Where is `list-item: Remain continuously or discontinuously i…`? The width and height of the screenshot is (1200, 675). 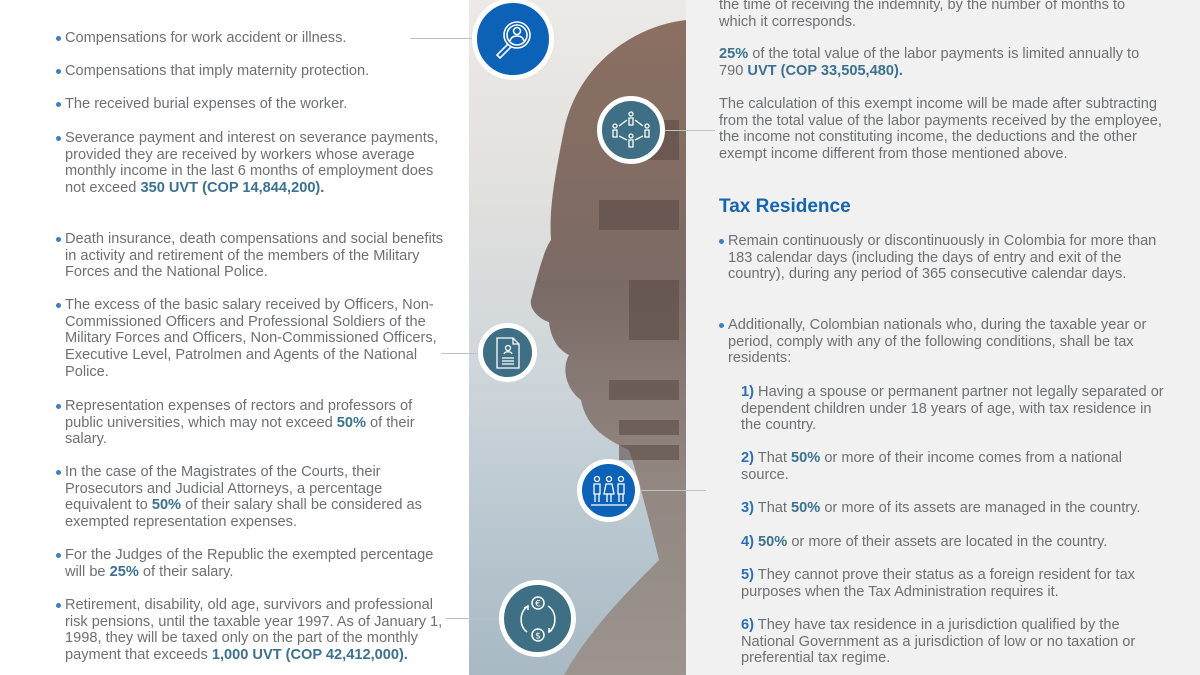
list-item: Remain continuously or discontinuously i… is located at coordinates (943, 258).